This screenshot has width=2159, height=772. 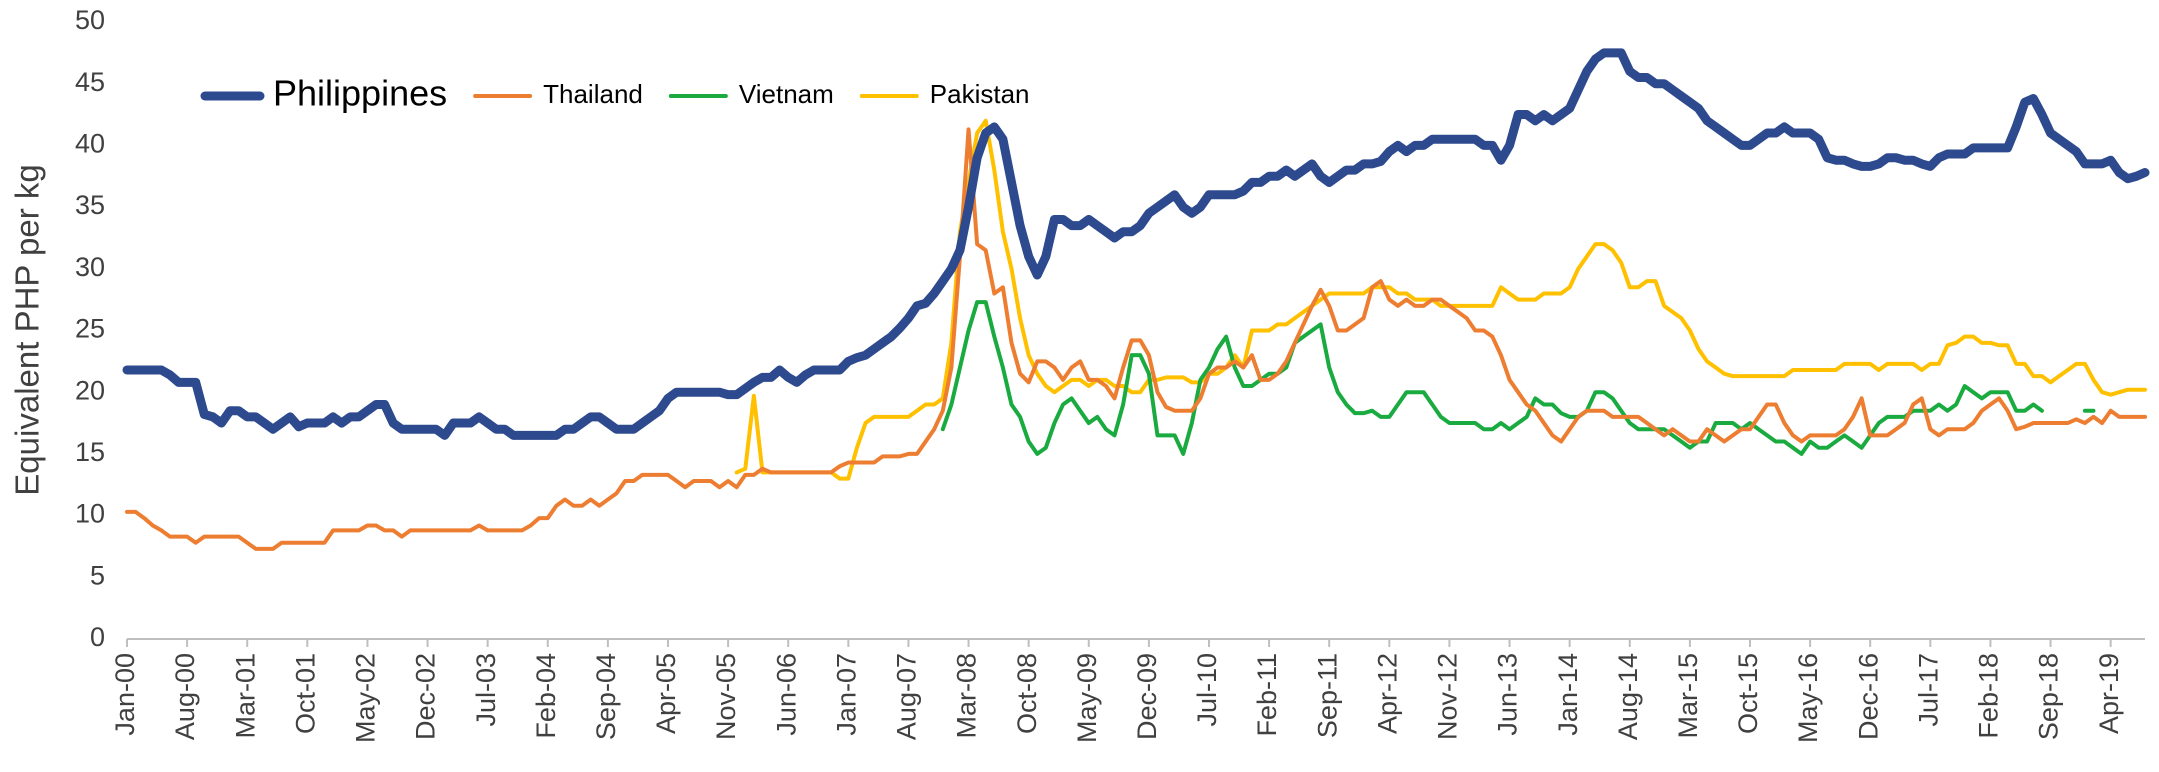 What do you see at coordinates (366, 698) in the screenshot?
I see `x-tick-label: May-02` at bounding box center [366, 698].